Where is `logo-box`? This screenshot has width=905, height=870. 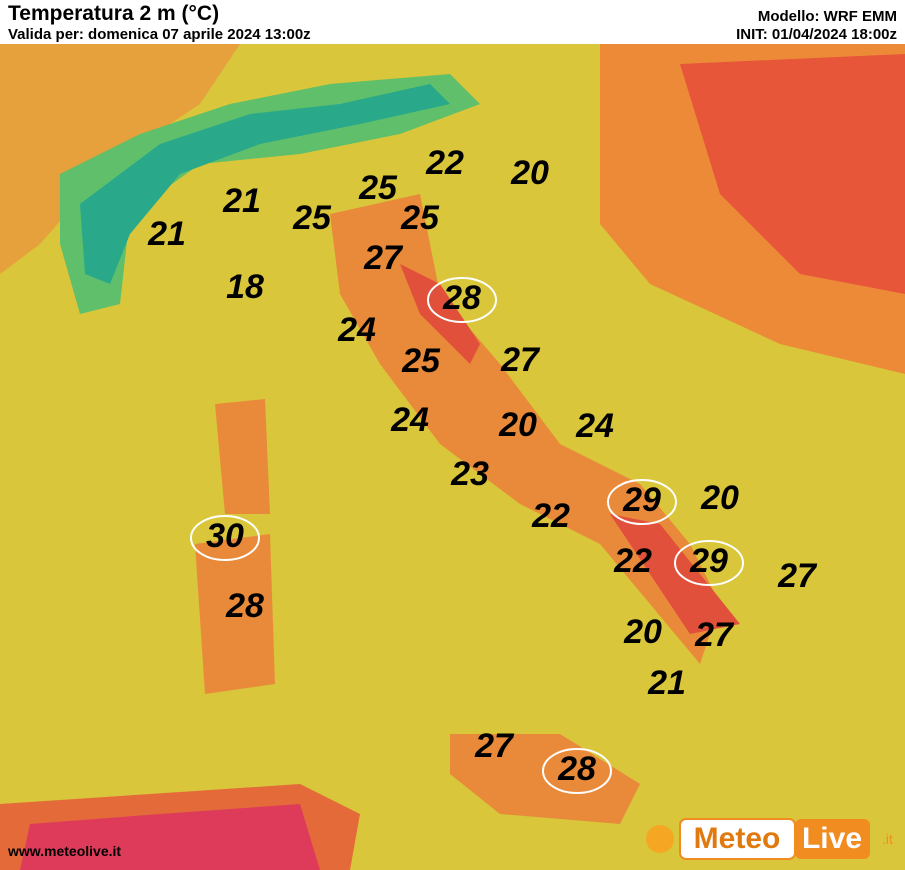 logo-box is located at coordinates (832, 839).